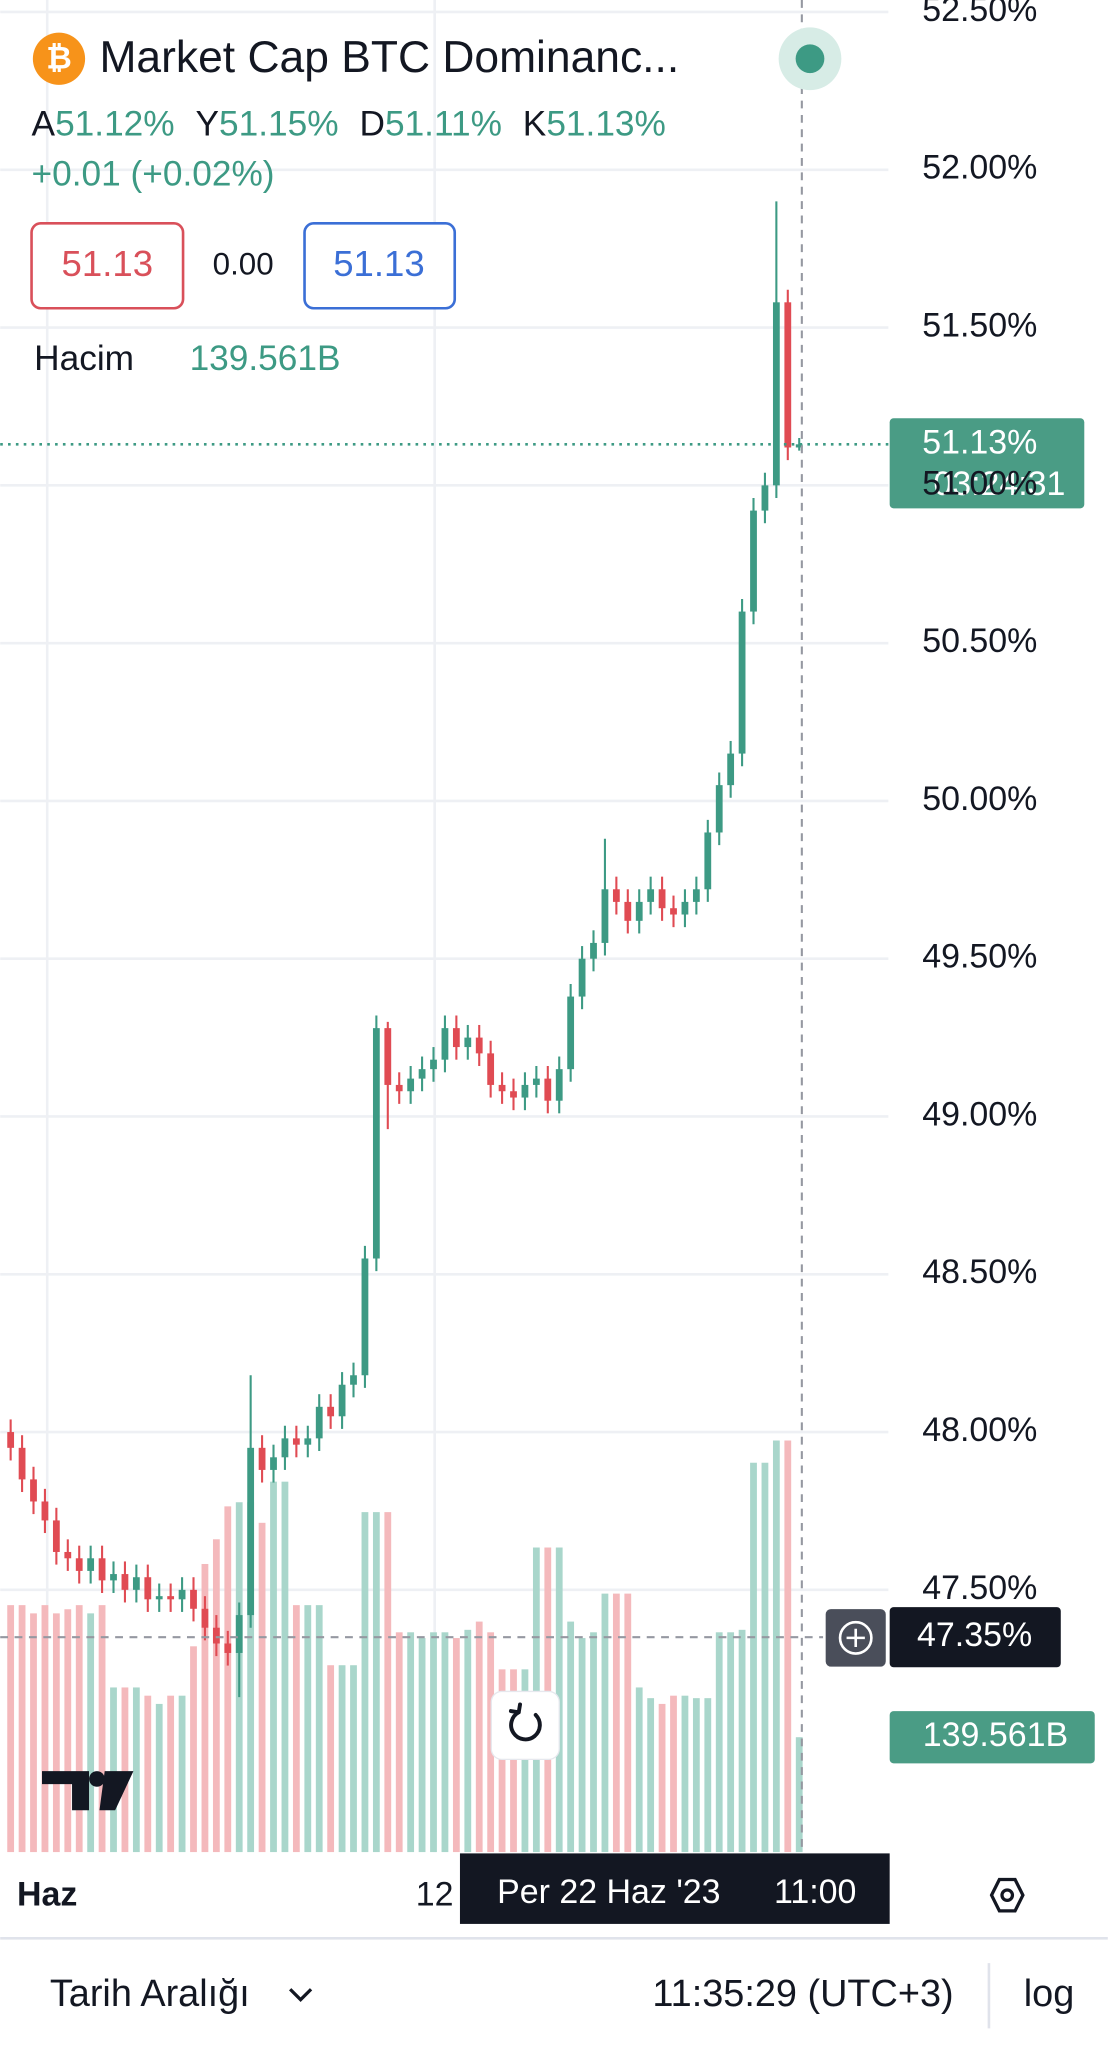  Describe the element at coordinates (243, 264) in the screenshot. I see `spread: 0.00` at that location.